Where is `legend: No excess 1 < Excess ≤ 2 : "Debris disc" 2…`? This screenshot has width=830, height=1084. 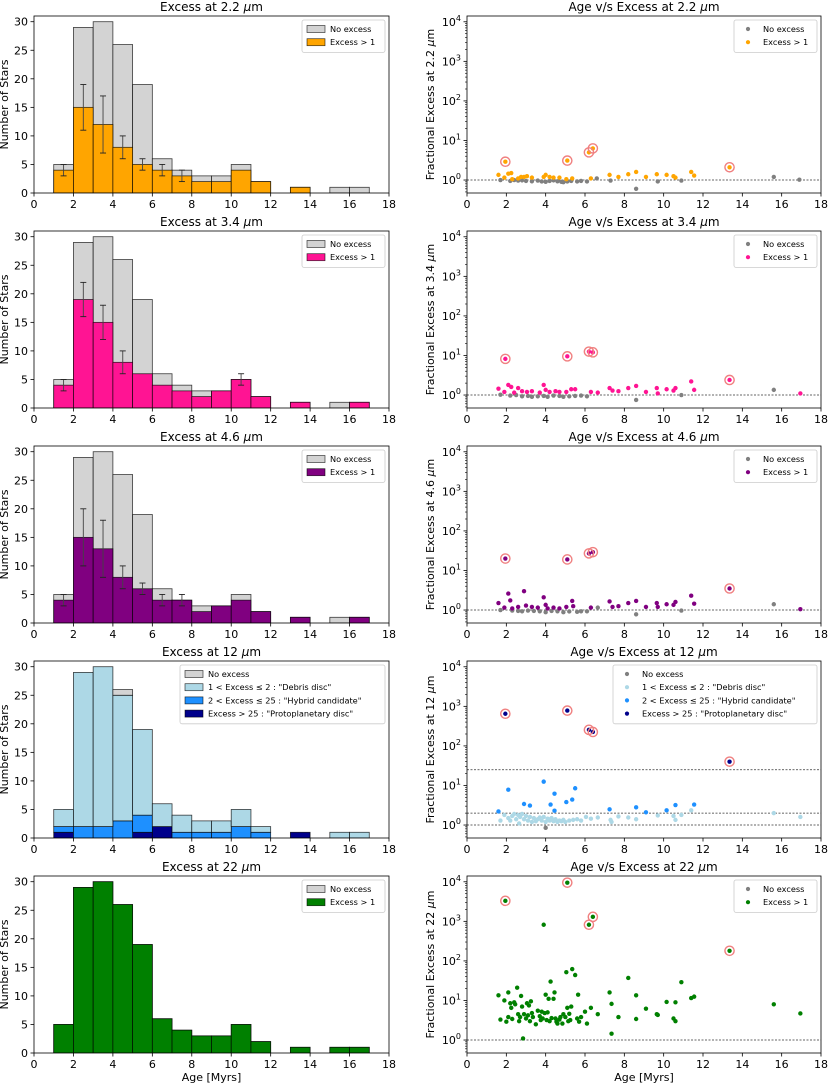
legend: No excess 1 < Excess ≤ 2 : "Debris disc" 2… is located at coordinates (715, 694).